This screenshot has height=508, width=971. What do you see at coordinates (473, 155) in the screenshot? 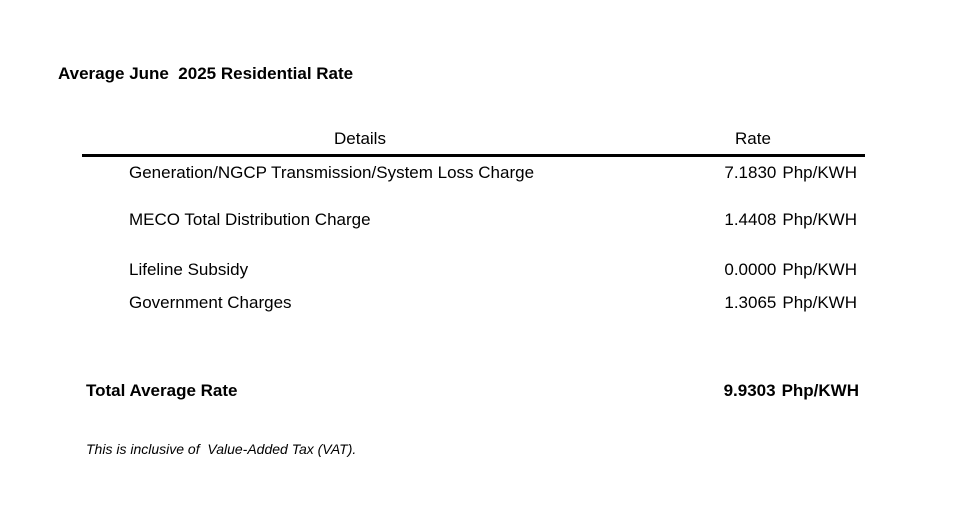
I see `header-divider` at bounding box center [473, 155].